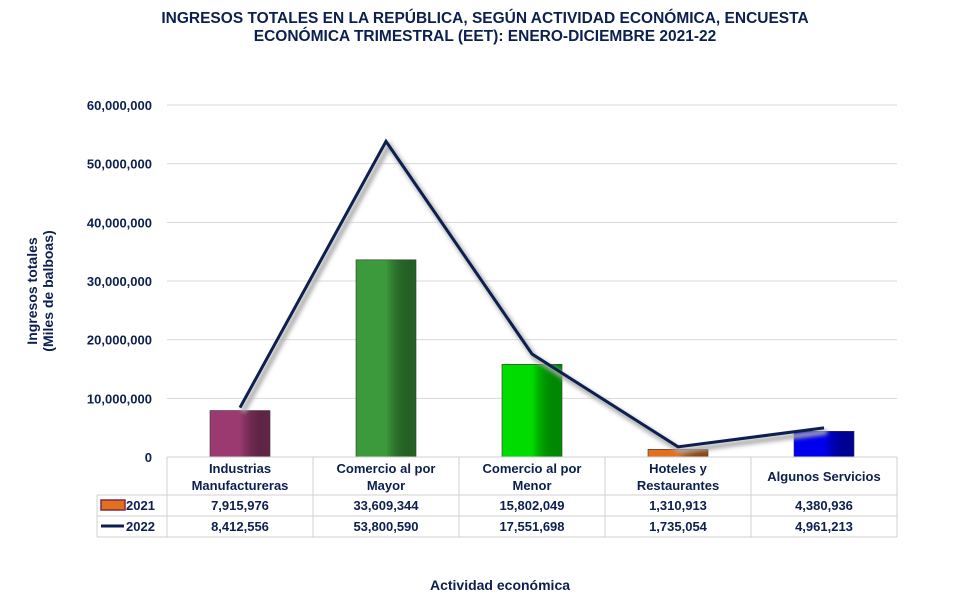  What do you see at coordinates (240, 485) in the screenshot?
I see `category-label: Manufactureras` at bounding box center [240, 485].